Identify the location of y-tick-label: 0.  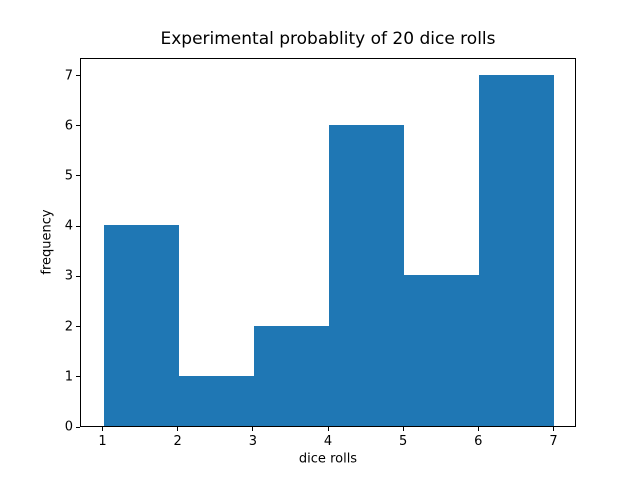
(68, 427).